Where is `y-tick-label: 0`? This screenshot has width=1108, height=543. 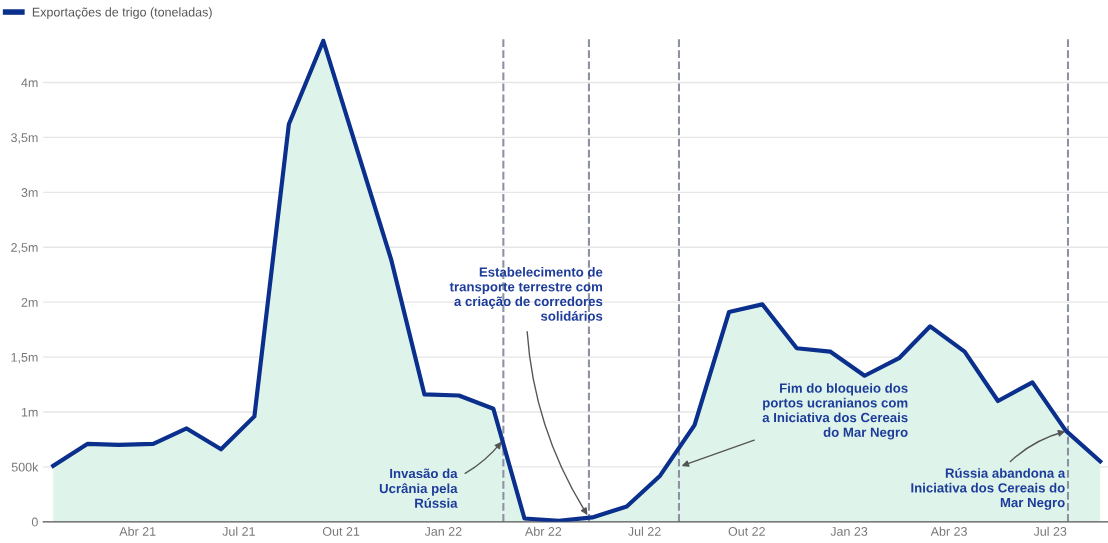
y-tick-label: 0 is located at coordinates (34, 522).